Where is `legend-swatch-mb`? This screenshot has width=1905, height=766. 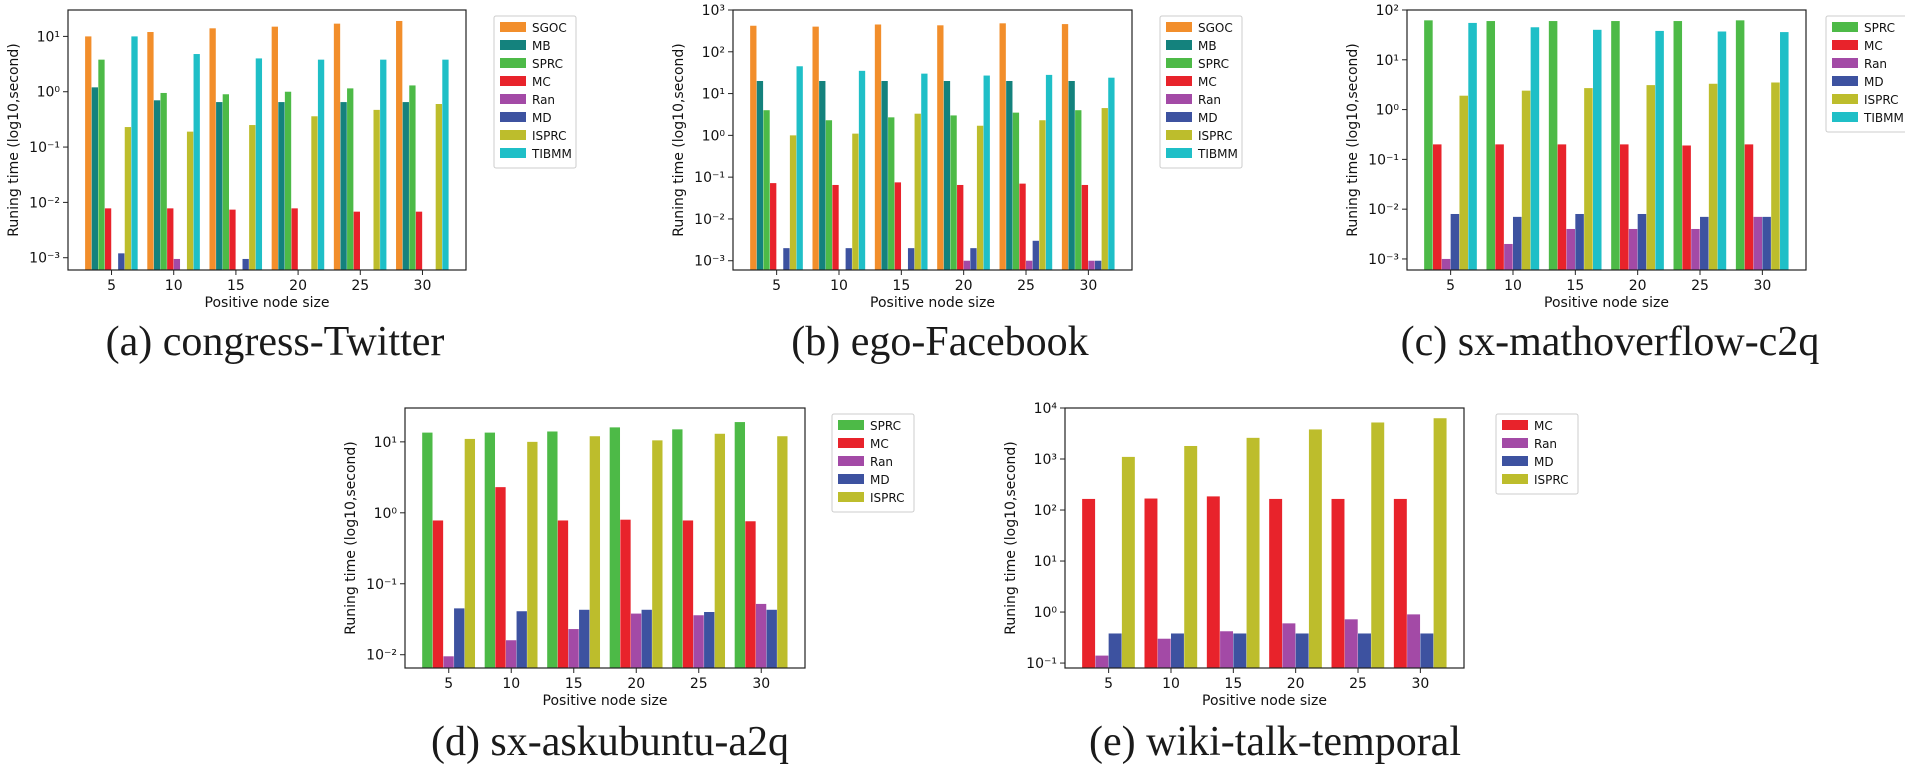
legend-swatch-mb is located at coordinates (1179, 45).